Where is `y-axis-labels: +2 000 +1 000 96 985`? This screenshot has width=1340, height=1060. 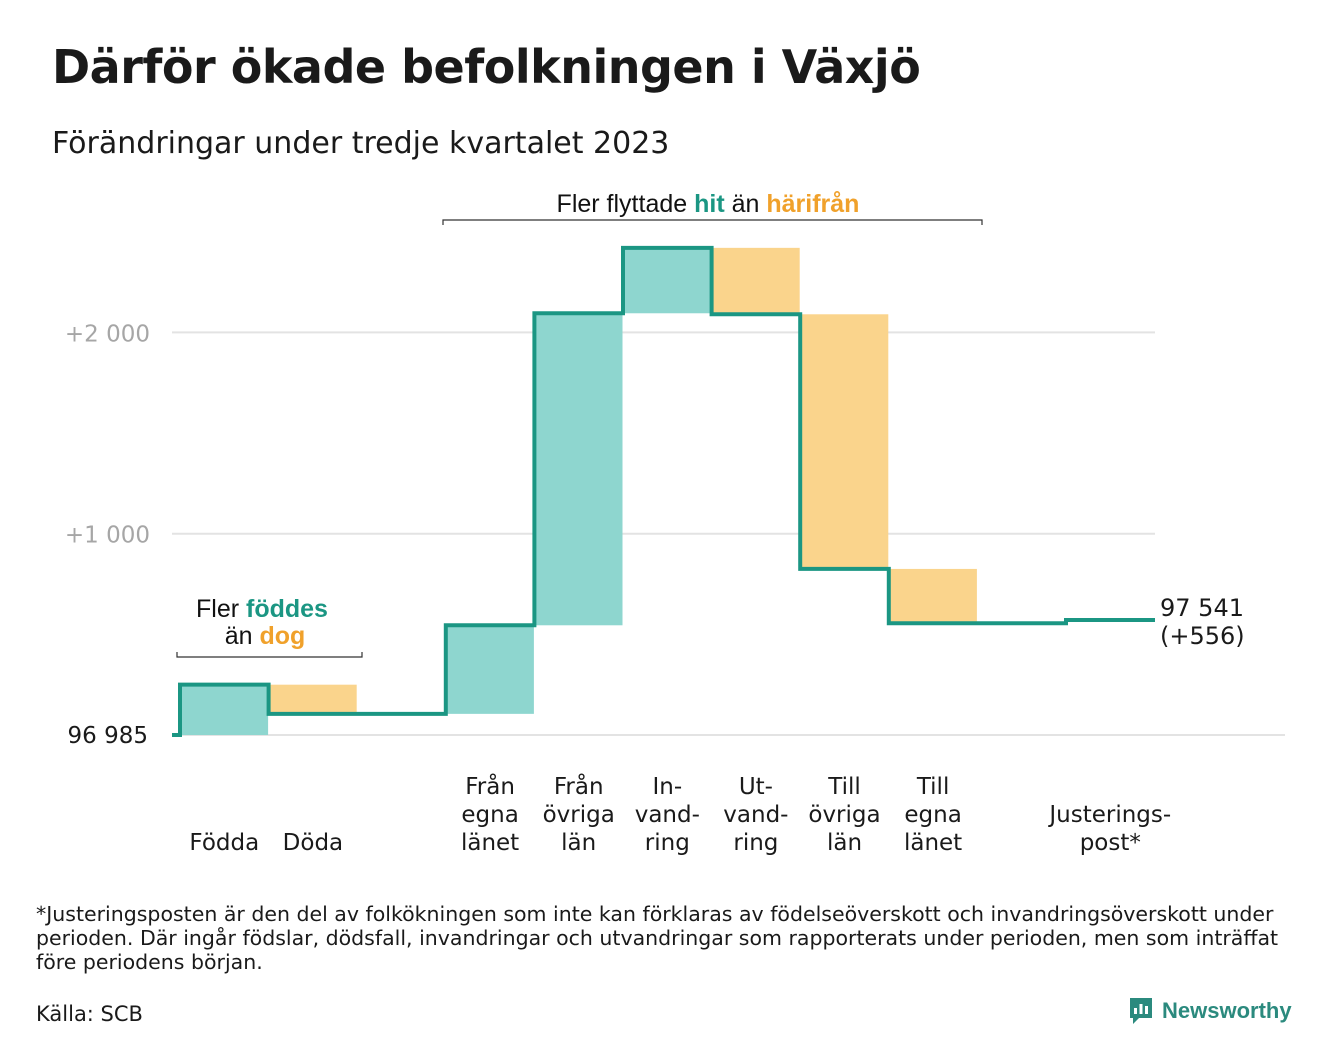 y-axis-labels: +2 000 +1 000 96 985 is located at coordinates (107, 535).